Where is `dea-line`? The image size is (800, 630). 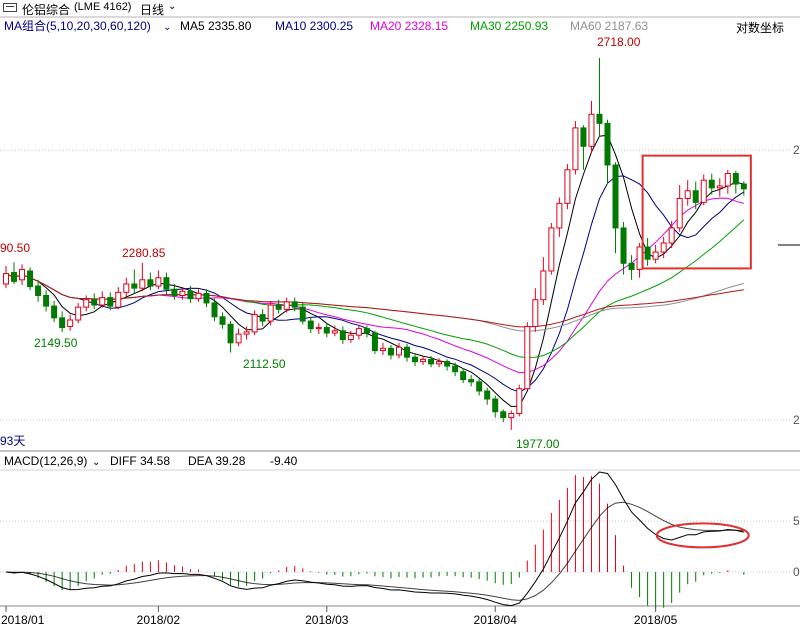 dea-line is located at coordinates (374, 551).